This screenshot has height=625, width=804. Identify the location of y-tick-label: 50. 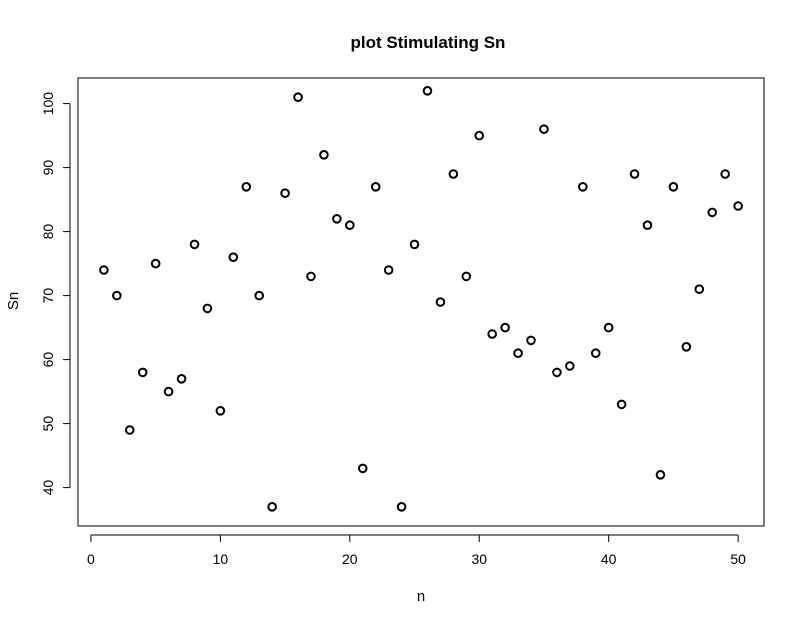
(48, 424).